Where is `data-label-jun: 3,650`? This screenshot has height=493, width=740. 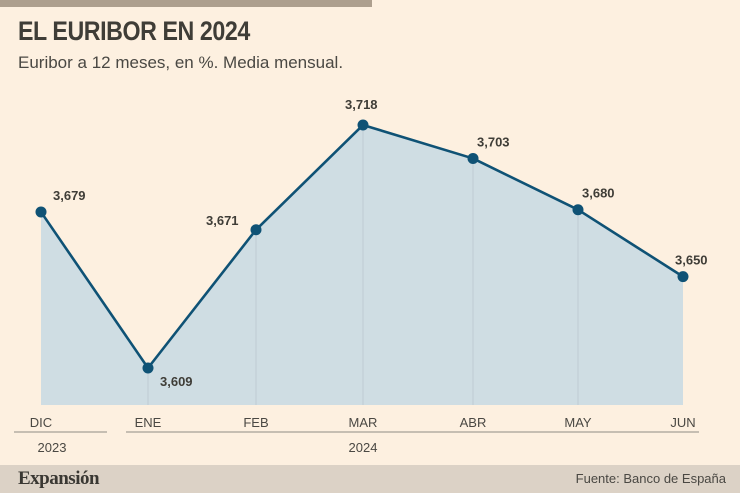 data-label-jun: 3,650 is located at coordinates (691, 260).